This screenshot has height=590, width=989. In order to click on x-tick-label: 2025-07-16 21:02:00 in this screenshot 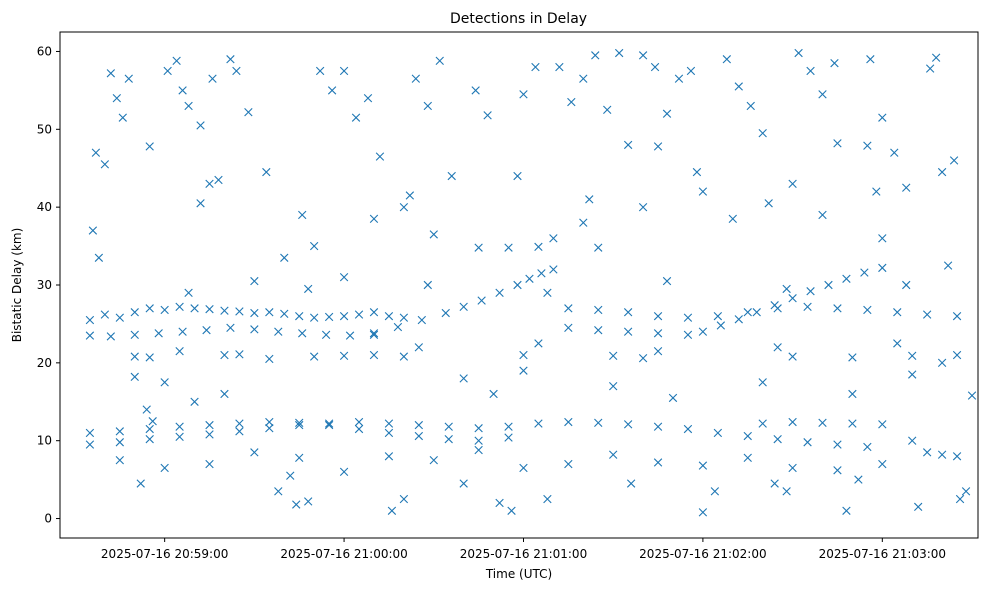, I will do `click(702, 554)`.